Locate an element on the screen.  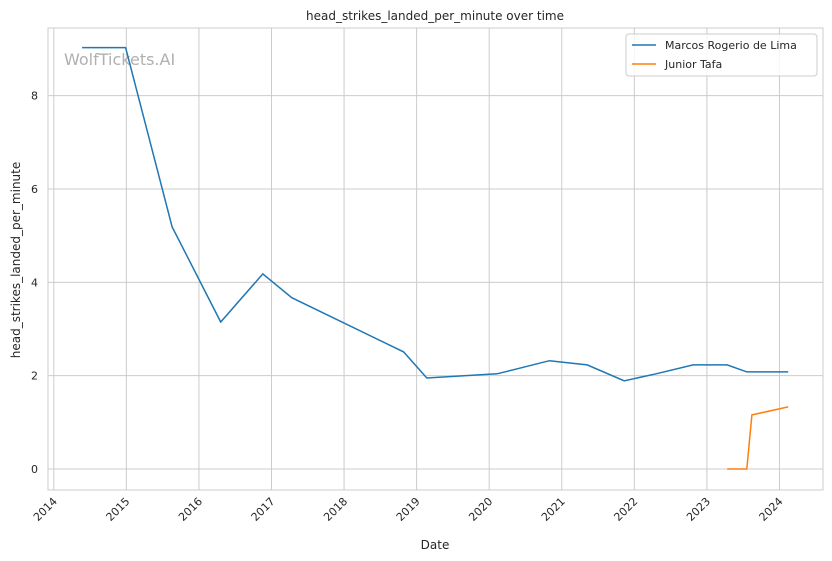
x-tick-label: 2016 is located at coordinates (190, 509).